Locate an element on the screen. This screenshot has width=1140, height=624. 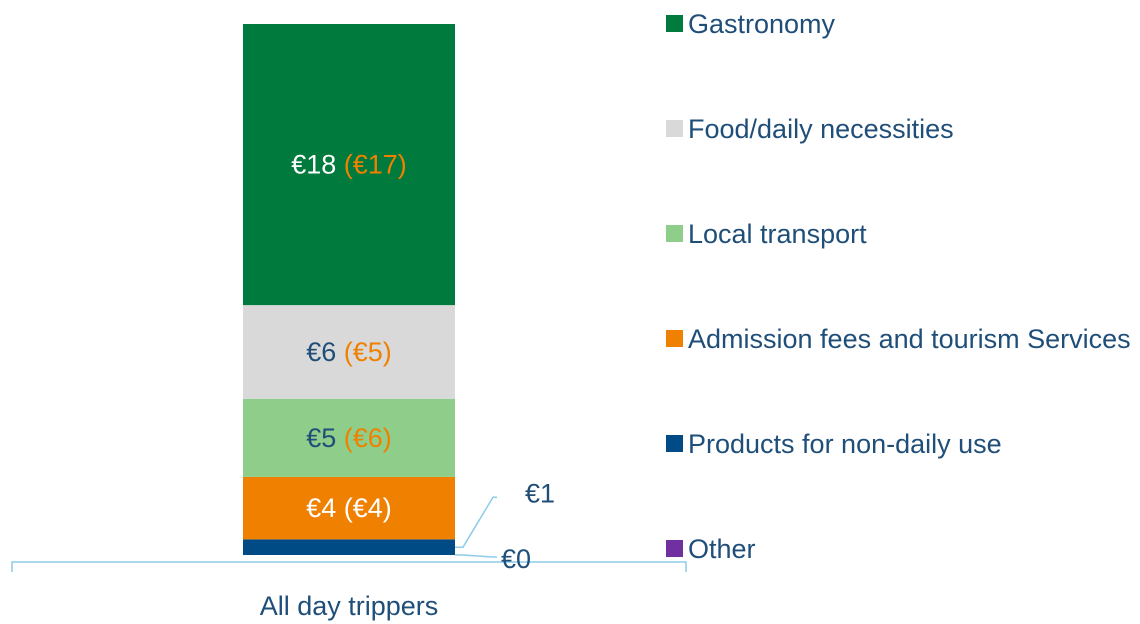
value-label: €18 is located at coordinates (313, 165).